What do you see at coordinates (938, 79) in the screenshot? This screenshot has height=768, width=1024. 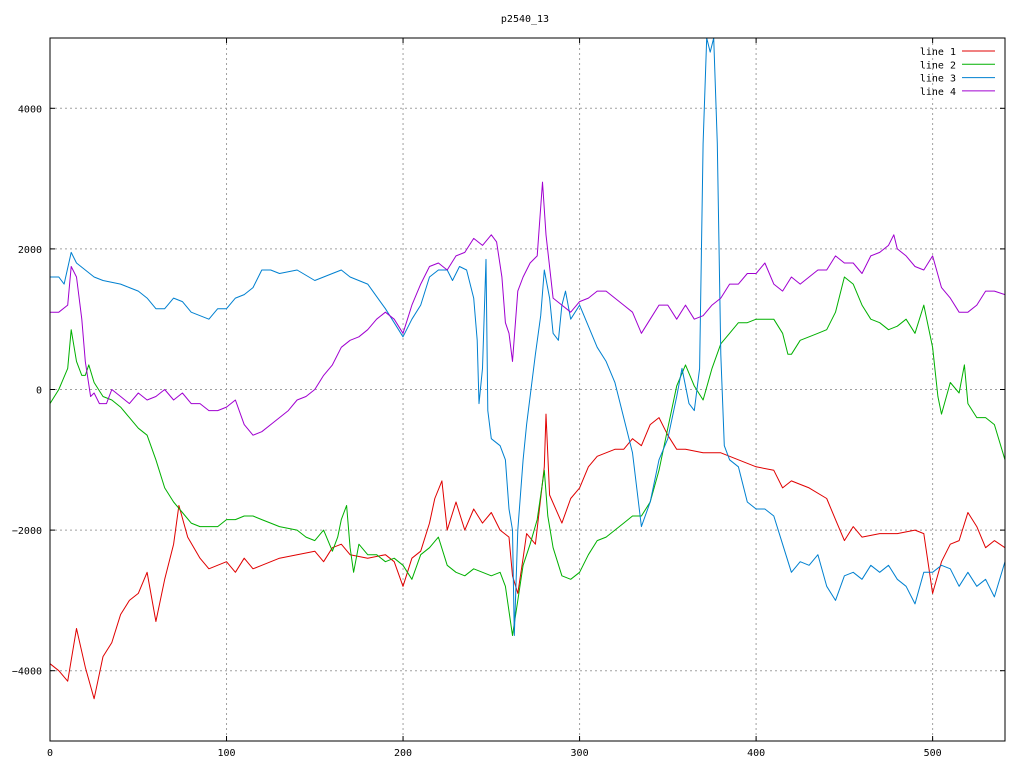 I see `legend-label-3: line 3` at bounding box center [938, 79].